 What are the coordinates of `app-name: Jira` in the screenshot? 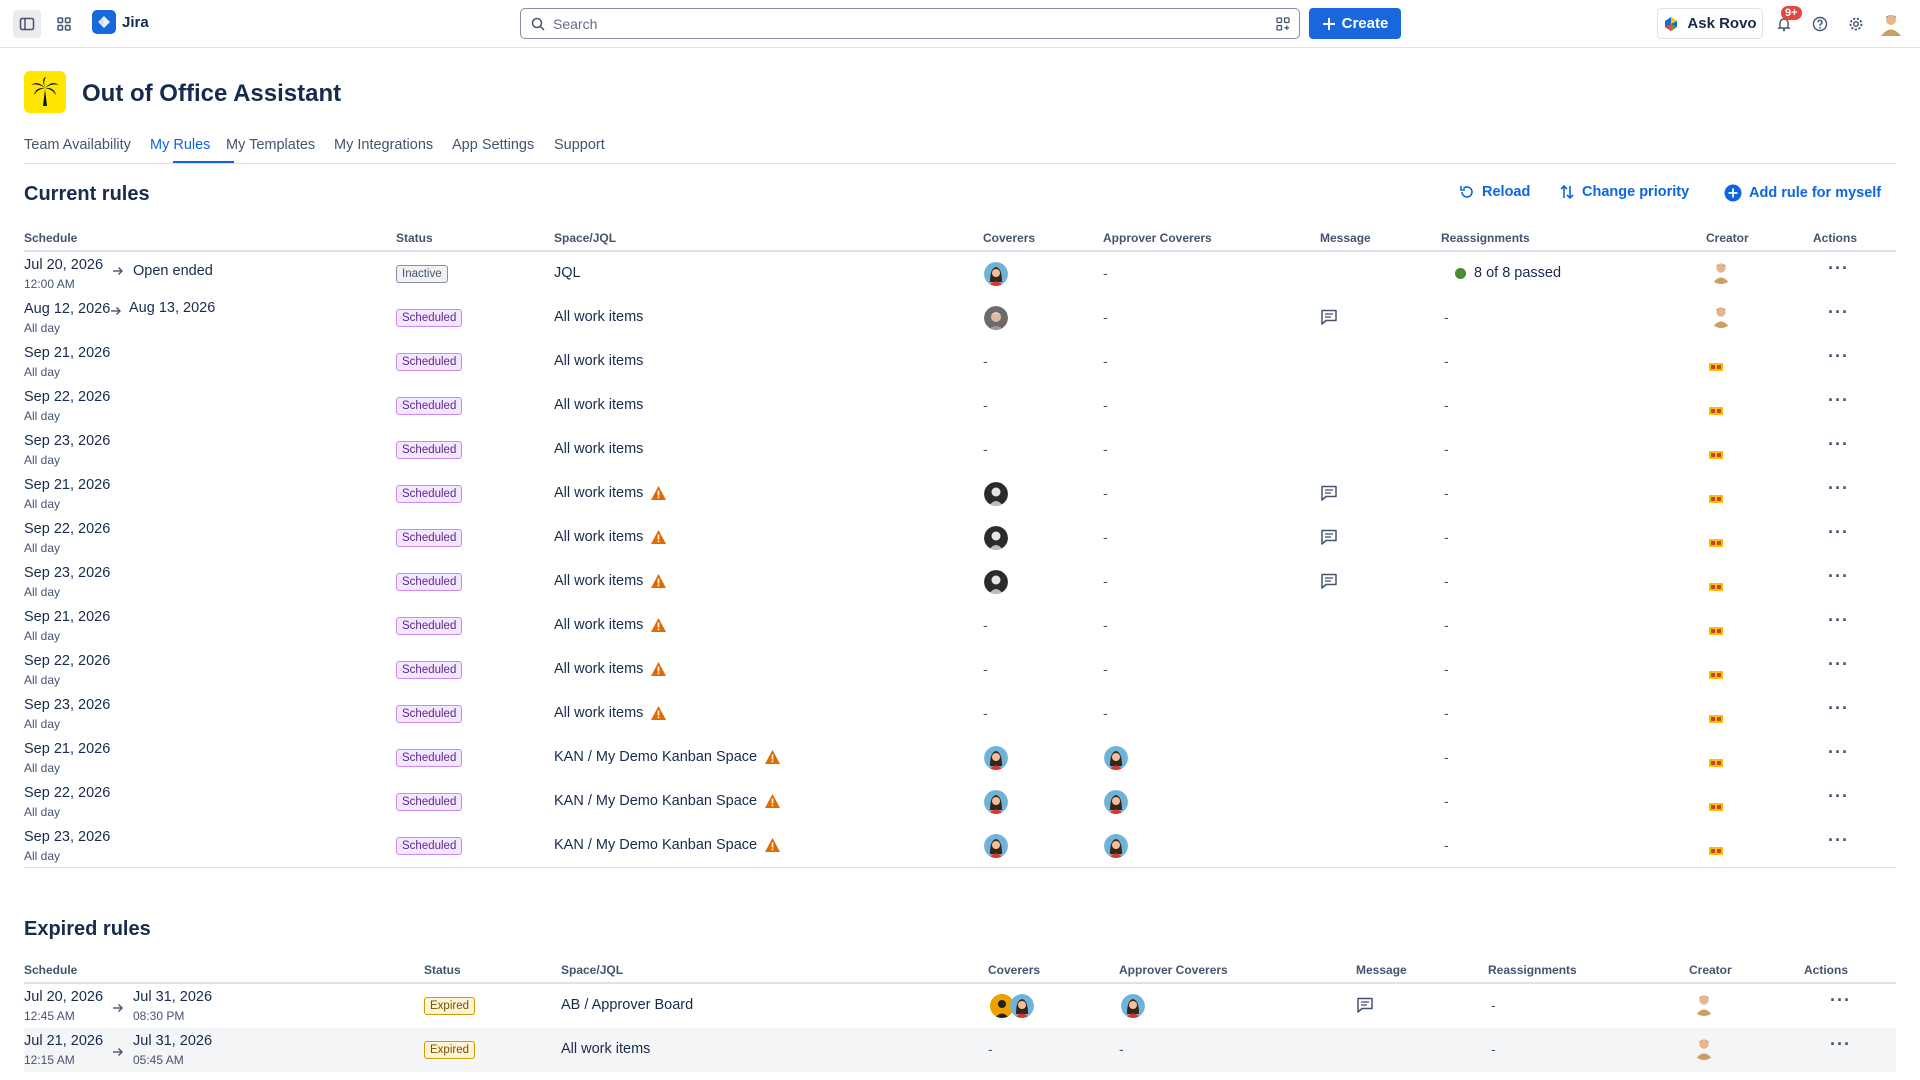 It's located at (135, 22).